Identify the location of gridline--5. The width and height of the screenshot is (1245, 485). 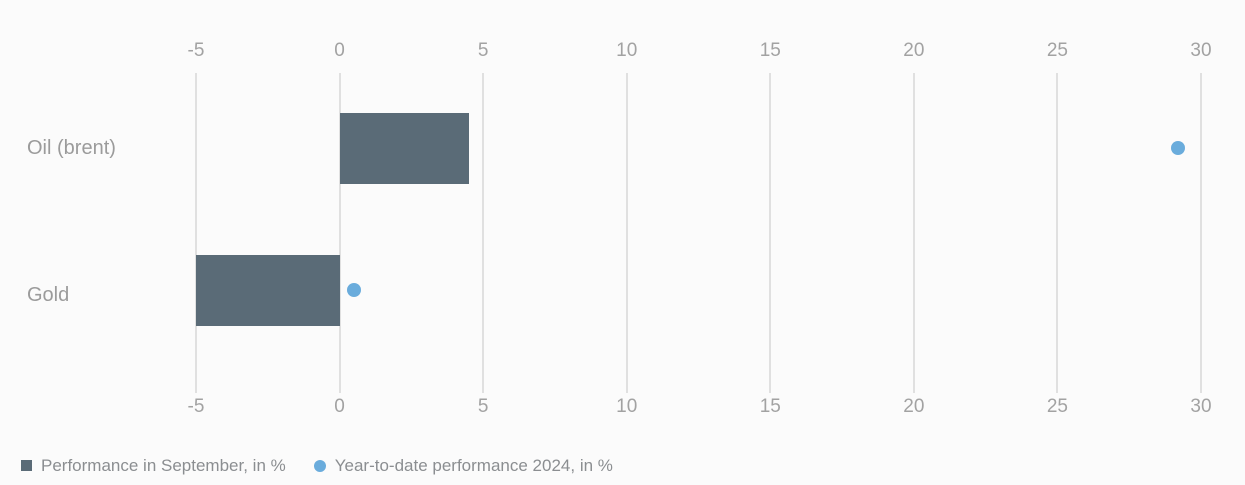
(196, 233).